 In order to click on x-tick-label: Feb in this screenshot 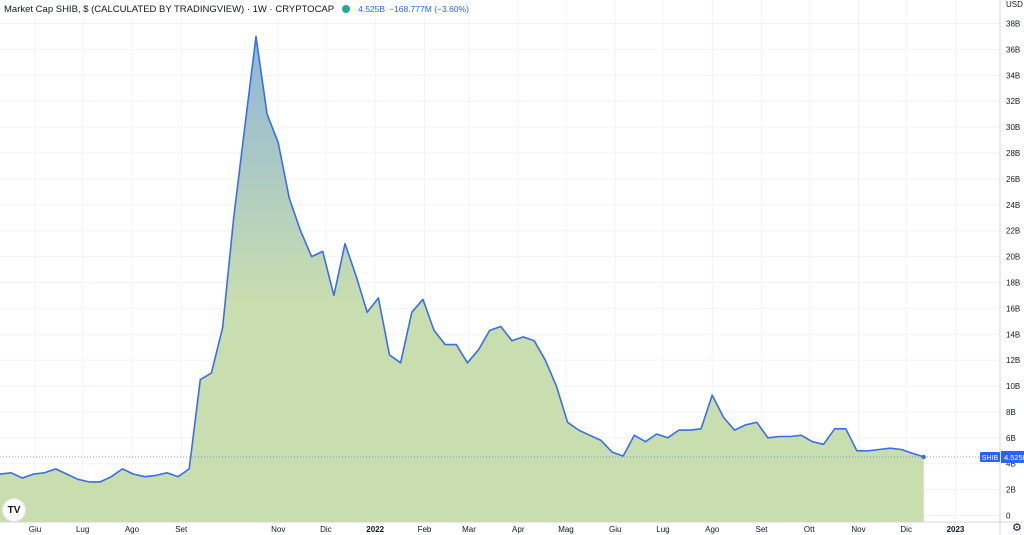, I will do `click(425, 529)`.